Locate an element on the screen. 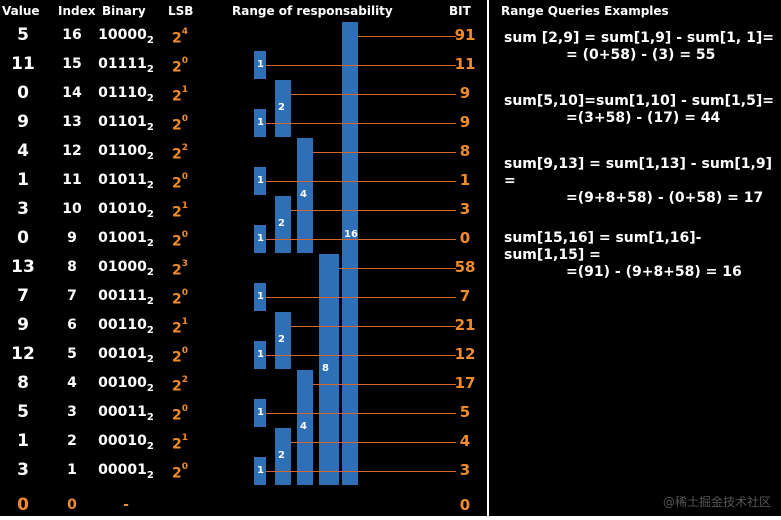  cell-index: 3 is located at coordinates (72, 412).